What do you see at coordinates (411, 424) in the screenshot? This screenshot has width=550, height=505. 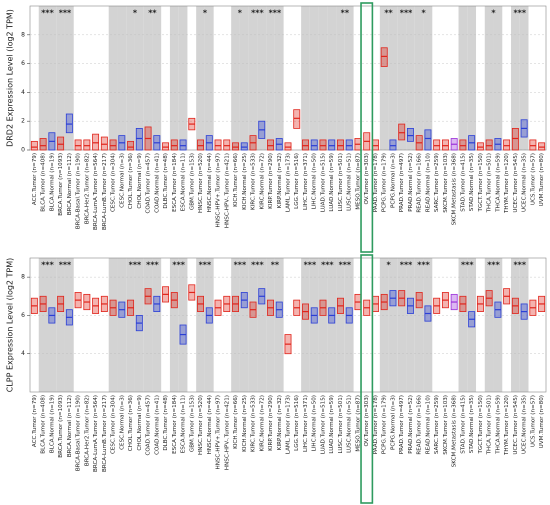 I see `x-tick-label: PRAD.Normal (n=52)` at bounding box center [411, 424].